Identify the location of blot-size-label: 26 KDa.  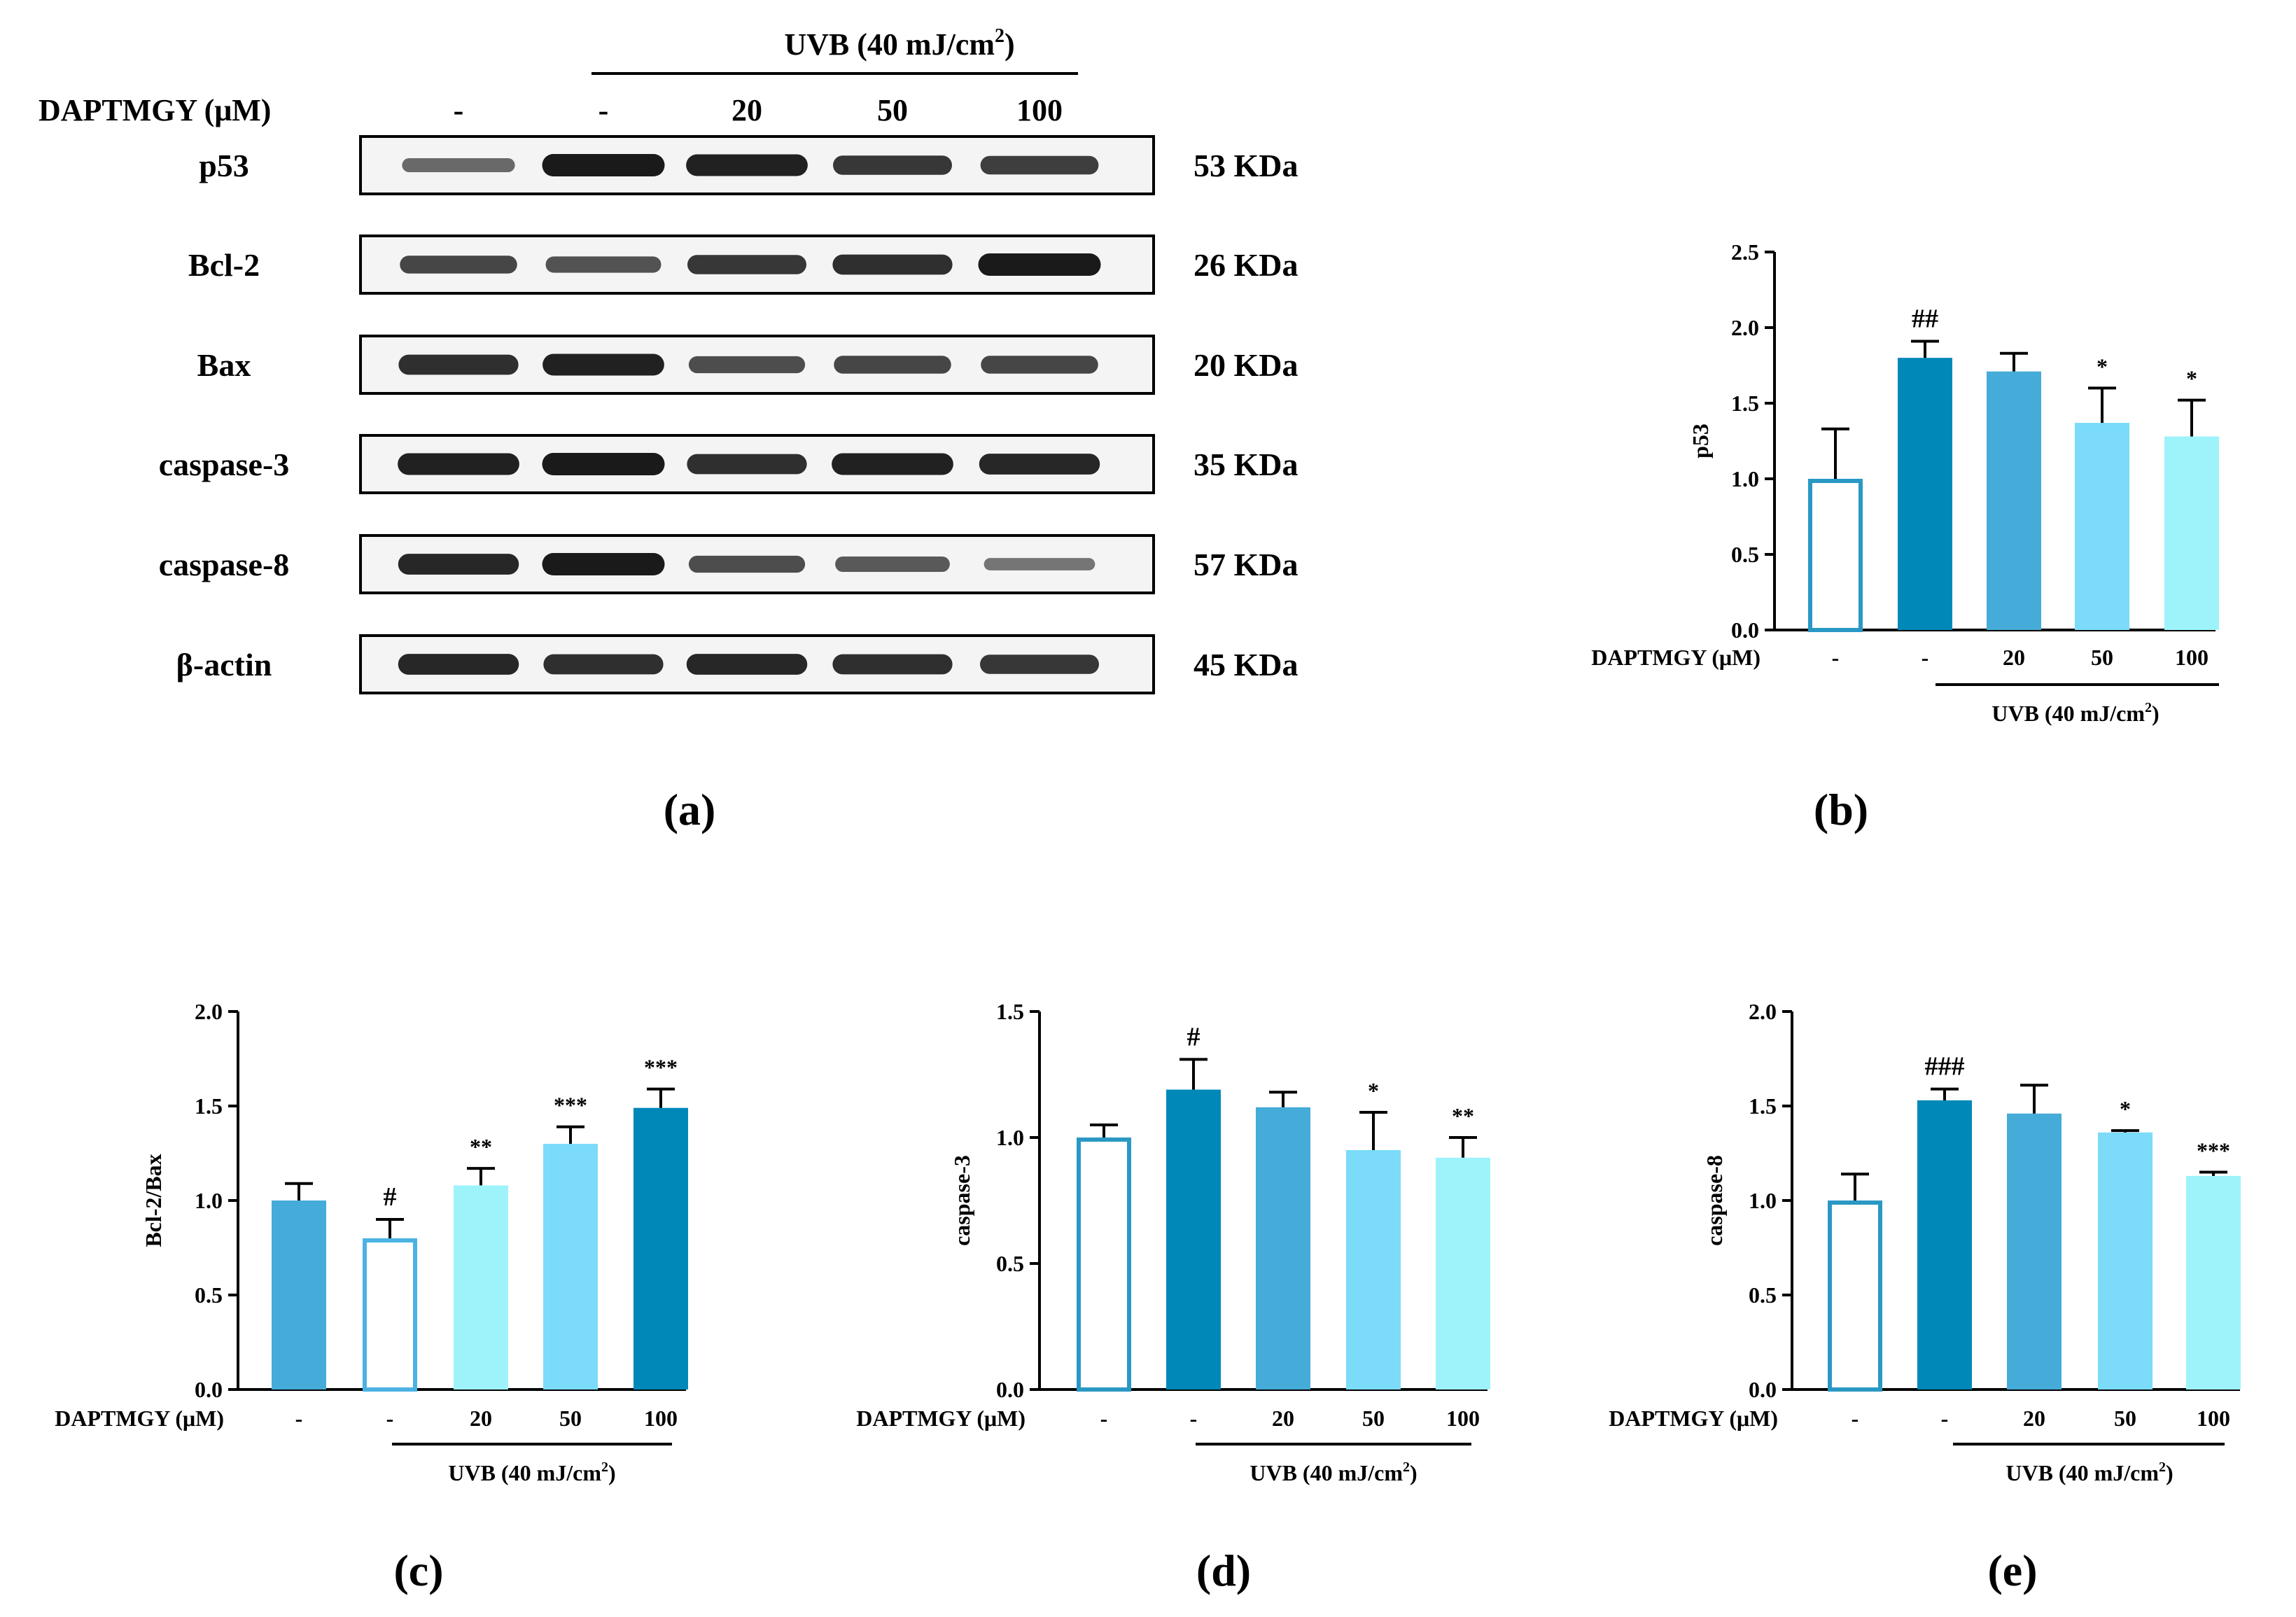
(1246, 265).